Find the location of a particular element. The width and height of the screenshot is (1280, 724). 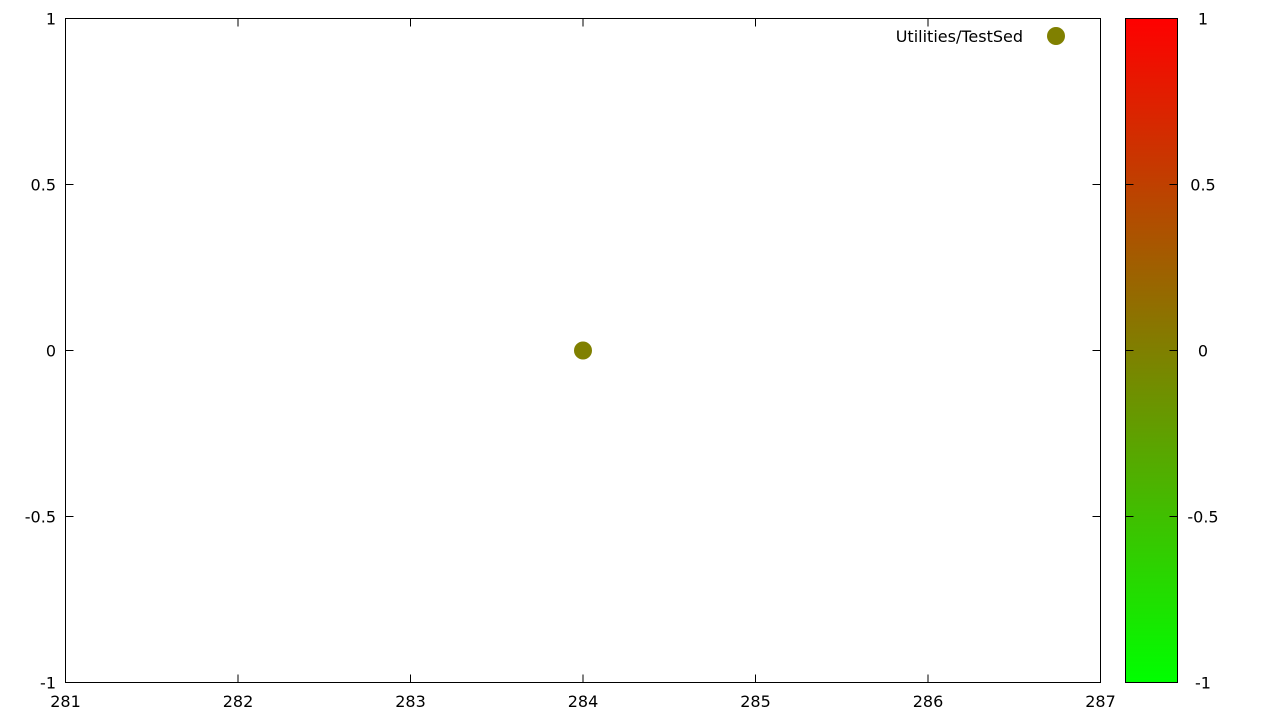

x-tick-label: 285 is located at coordinates (755, 701).